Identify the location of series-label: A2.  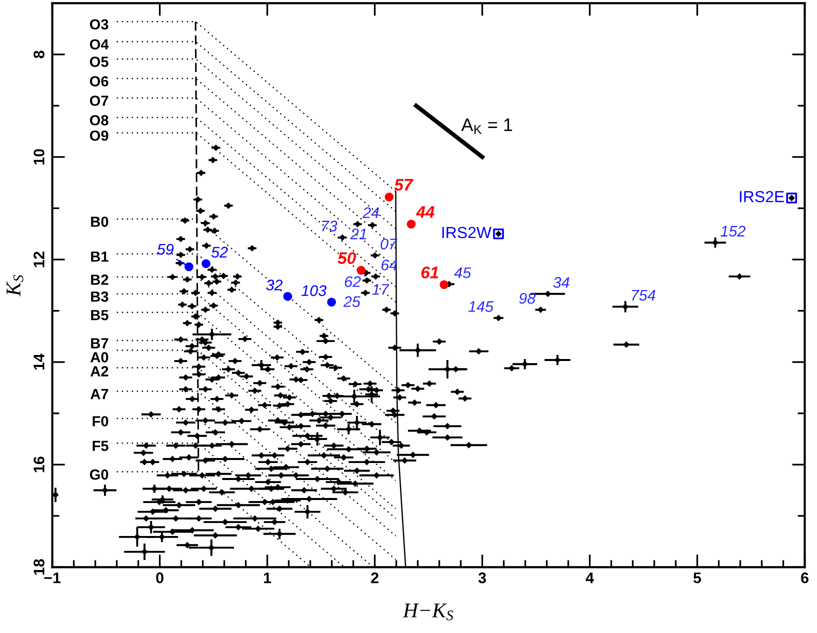
(99, 371).